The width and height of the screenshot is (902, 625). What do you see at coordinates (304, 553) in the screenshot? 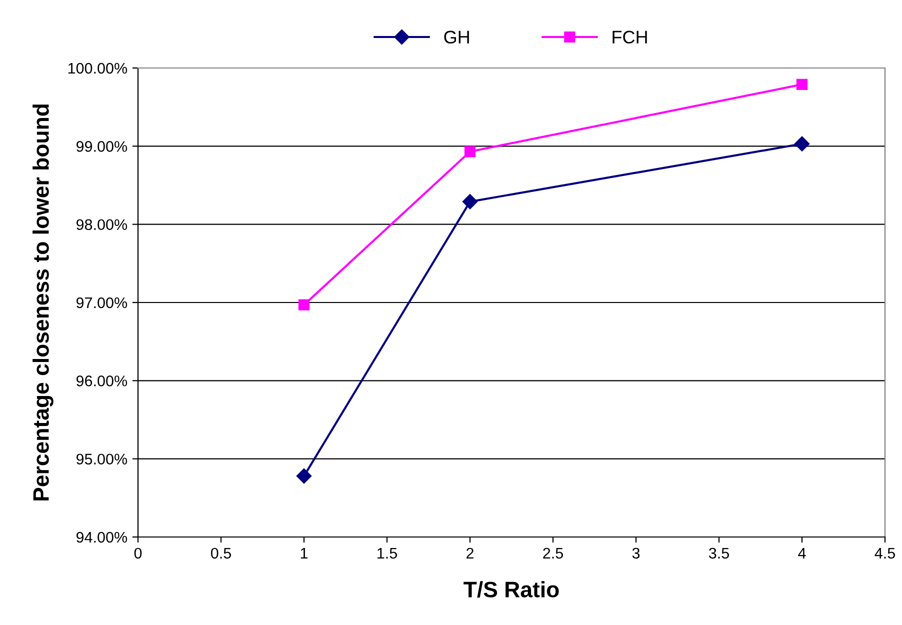
I see `x-tick-label: 1` at bounding box center [304, 553].